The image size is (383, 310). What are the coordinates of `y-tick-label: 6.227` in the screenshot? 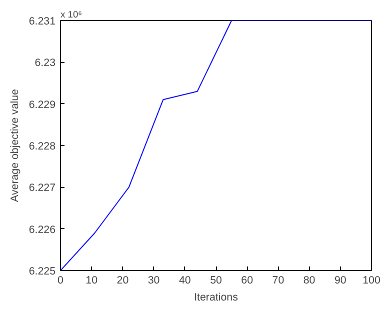 It's located at (42, 188).